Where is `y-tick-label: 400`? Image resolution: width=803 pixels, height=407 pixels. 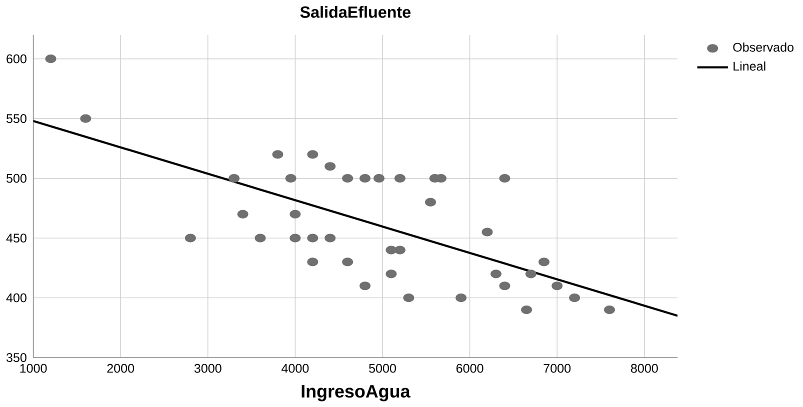
y-tick-label: 400 is located at coordinates (16, 297).